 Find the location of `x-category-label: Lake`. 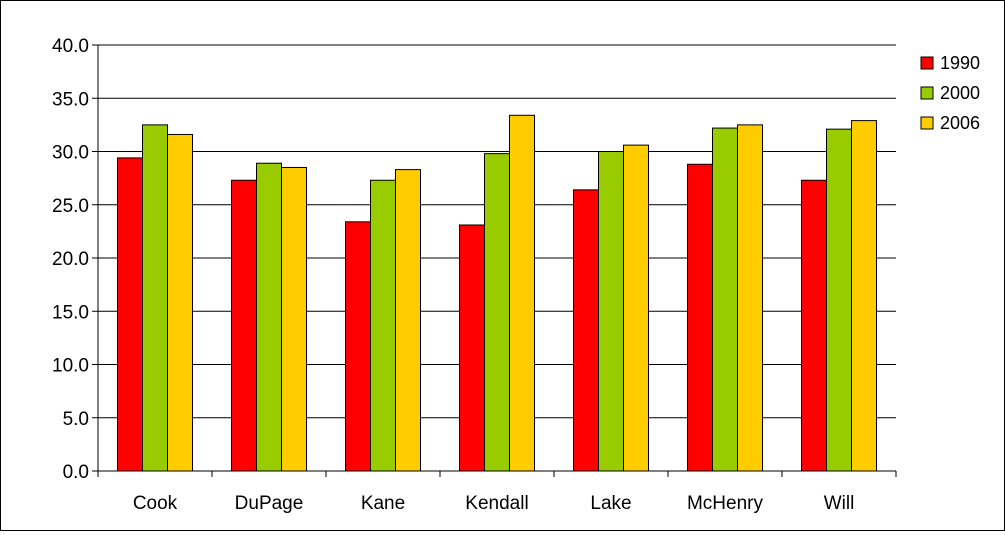

x-category-label: Lake is located at coordinates (610, 503).